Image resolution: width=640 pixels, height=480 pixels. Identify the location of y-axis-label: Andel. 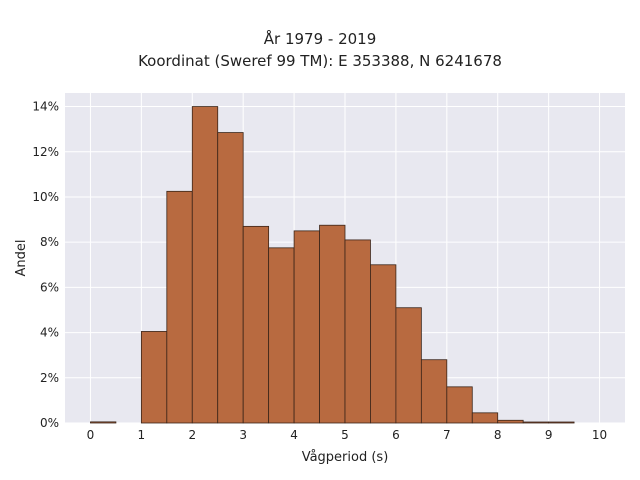
(21, 258).